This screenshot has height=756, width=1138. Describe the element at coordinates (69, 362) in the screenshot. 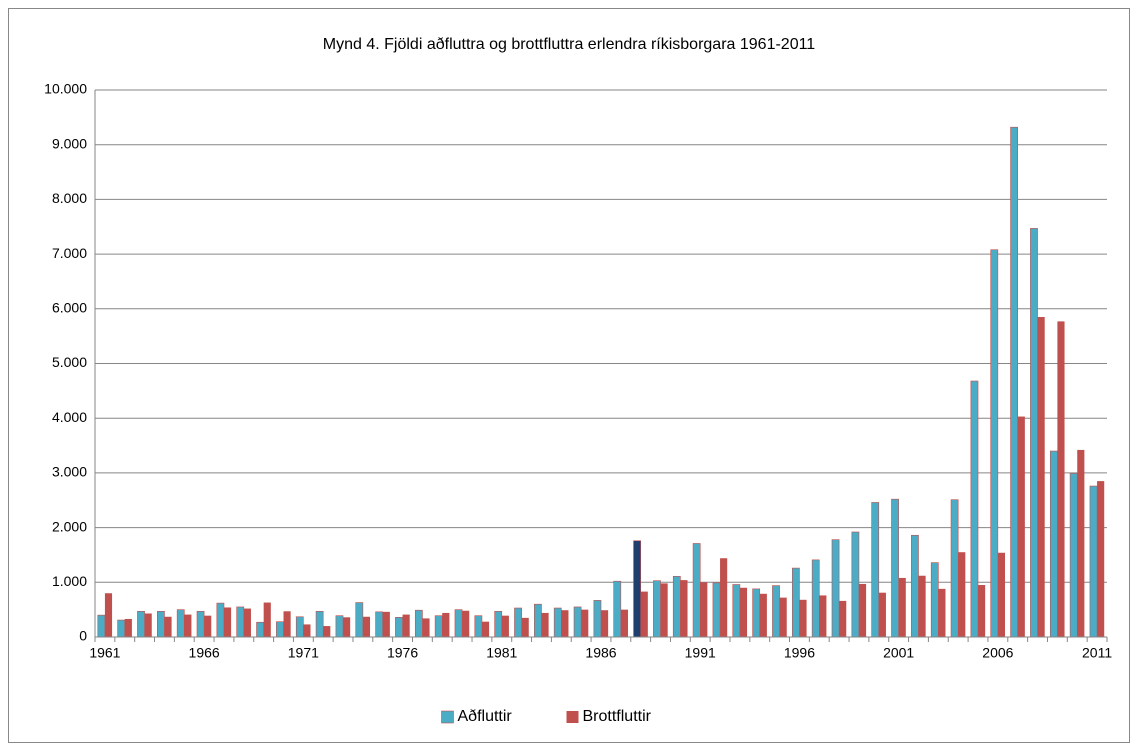

I see `y-tick-label: 5.000` at that location.